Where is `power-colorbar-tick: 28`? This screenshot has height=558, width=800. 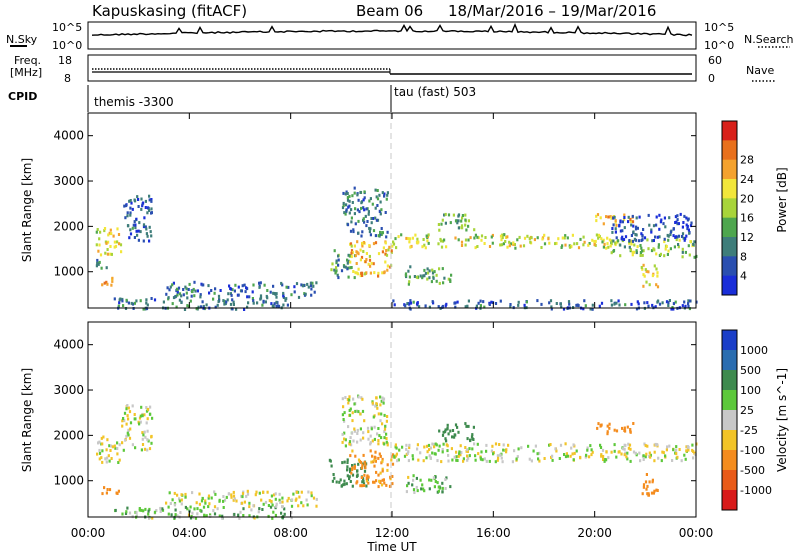 power-colorbar-tick: 28 is located at coordinates (747, 160).